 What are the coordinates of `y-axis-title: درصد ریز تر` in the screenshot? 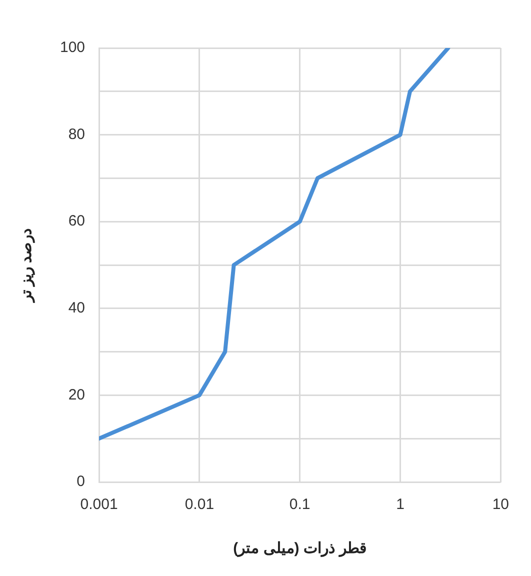 It's located at (27, 266).